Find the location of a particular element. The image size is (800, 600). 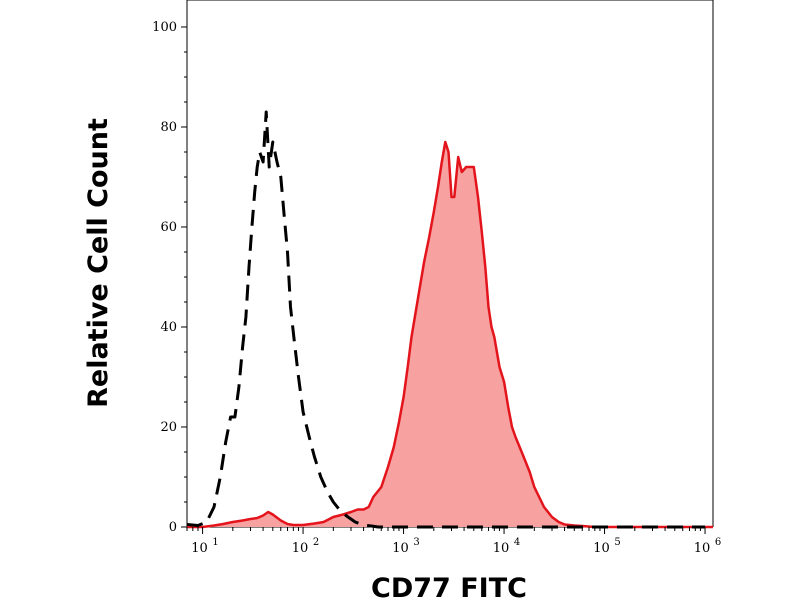

x-tick-exponent: 4 is located at coordinates (517, 542).